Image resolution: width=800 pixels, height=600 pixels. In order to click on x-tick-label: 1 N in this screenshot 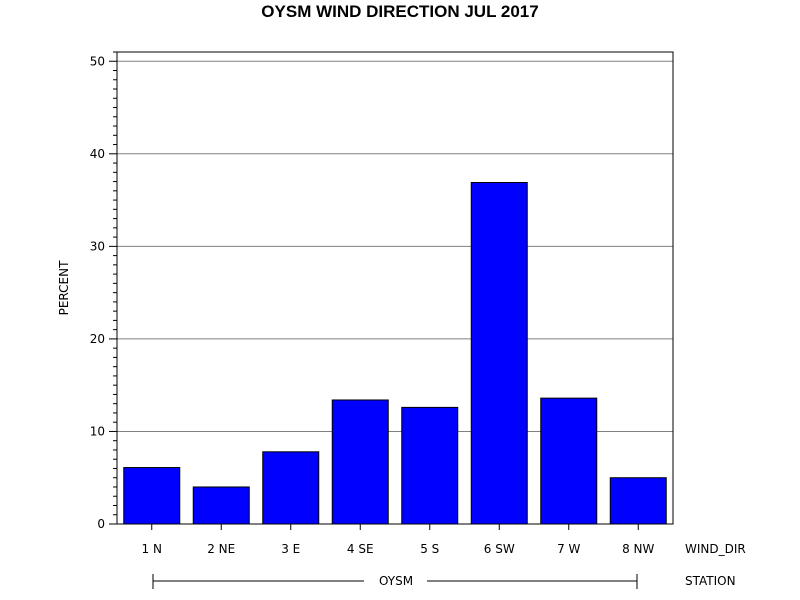, I will do `click(152, 549)`.